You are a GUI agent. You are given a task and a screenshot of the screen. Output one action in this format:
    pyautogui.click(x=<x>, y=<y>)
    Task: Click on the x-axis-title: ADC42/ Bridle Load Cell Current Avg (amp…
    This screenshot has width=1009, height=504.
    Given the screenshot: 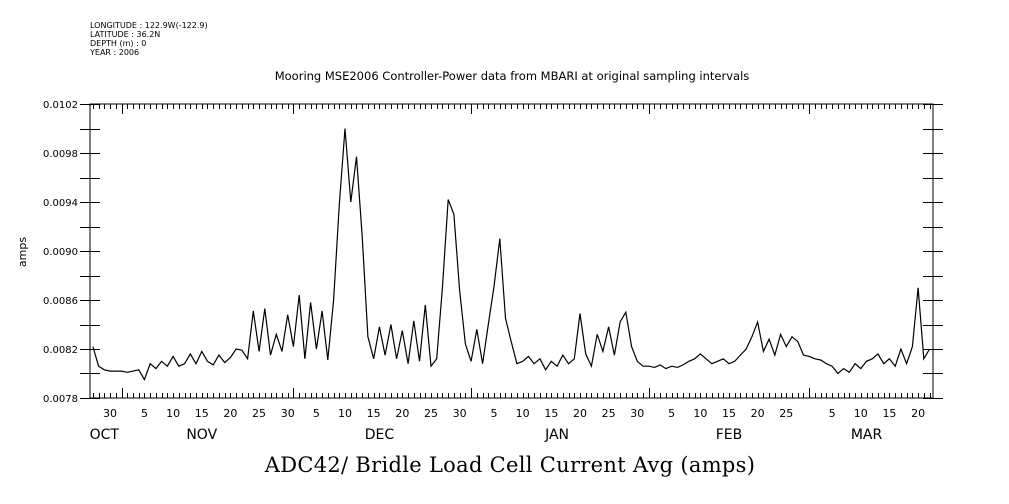 What is the action you would take?
    pyautogui.click(x=510, y=465)
    